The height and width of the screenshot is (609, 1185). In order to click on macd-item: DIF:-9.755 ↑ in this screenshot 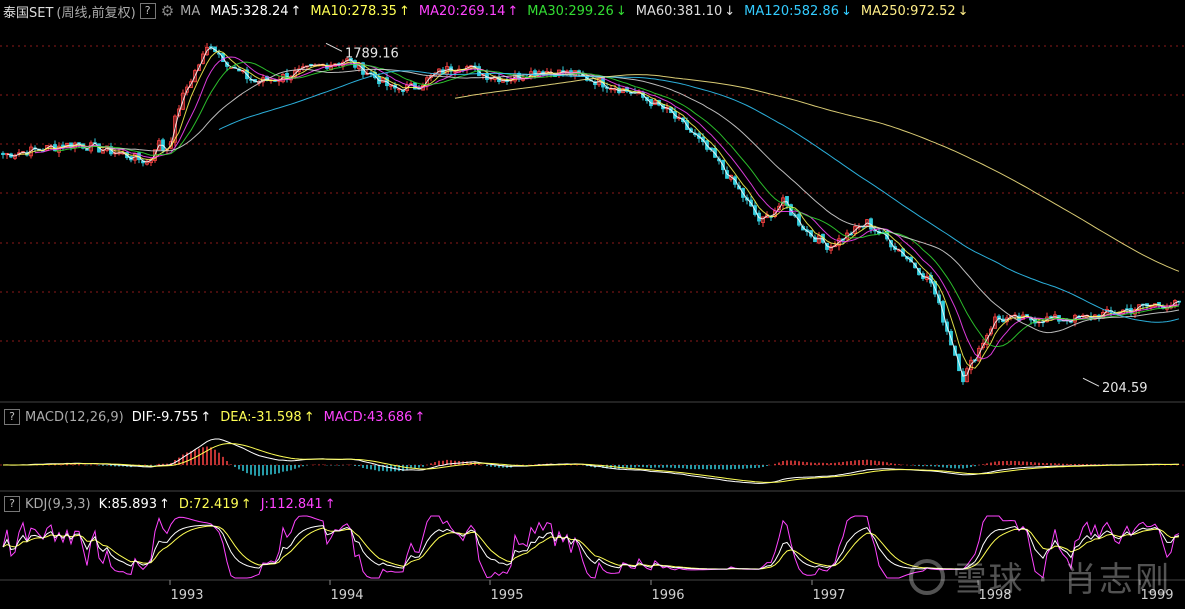, I will do `click(172, 417)`.